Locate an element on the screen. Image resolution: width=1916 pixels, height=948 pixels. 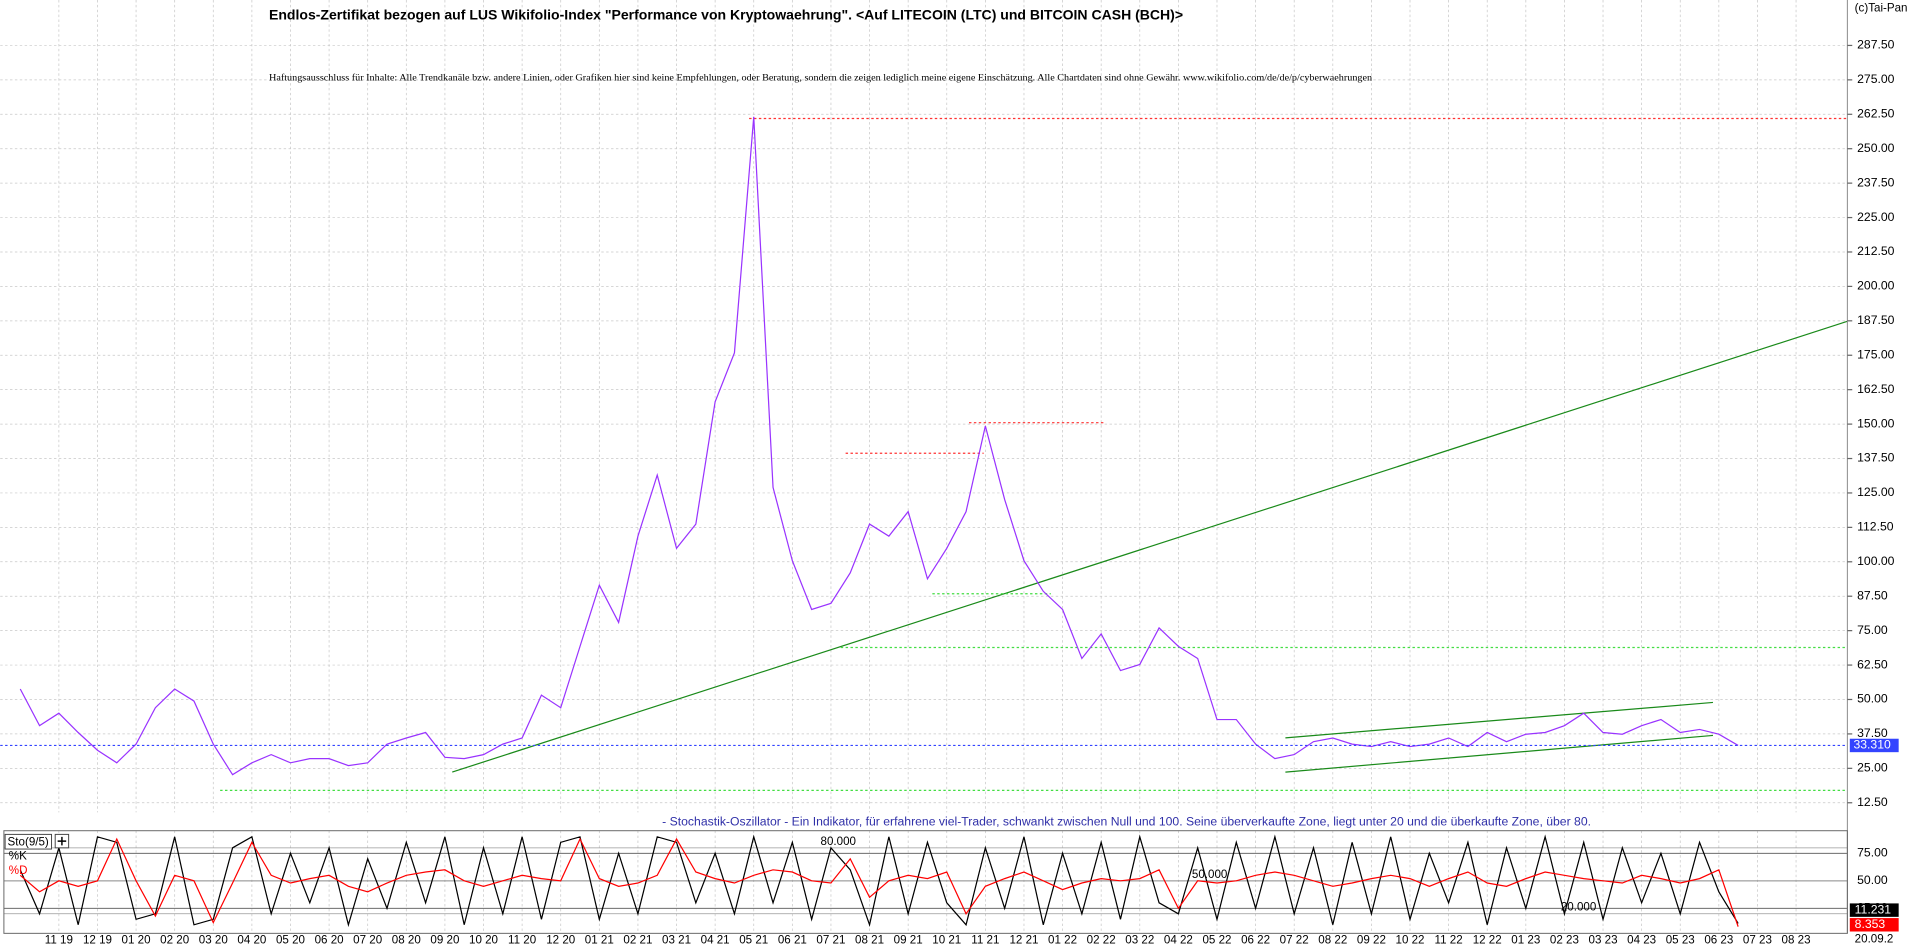
y-tick-label: 150.00 is located at coordinates (1876, 423).